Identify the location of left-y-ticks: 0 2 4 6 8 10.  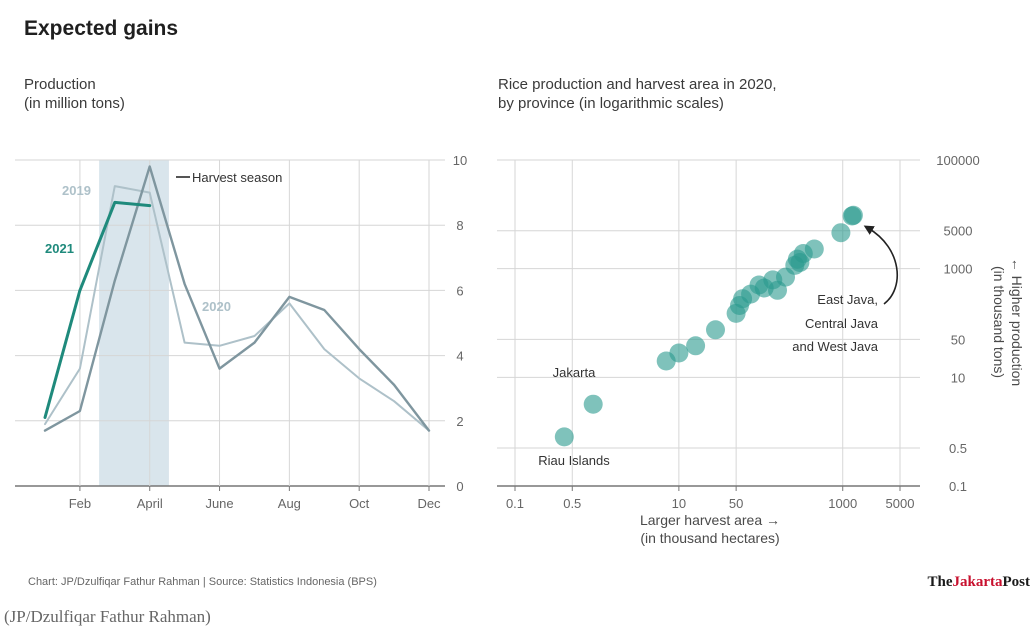
(460, 323).